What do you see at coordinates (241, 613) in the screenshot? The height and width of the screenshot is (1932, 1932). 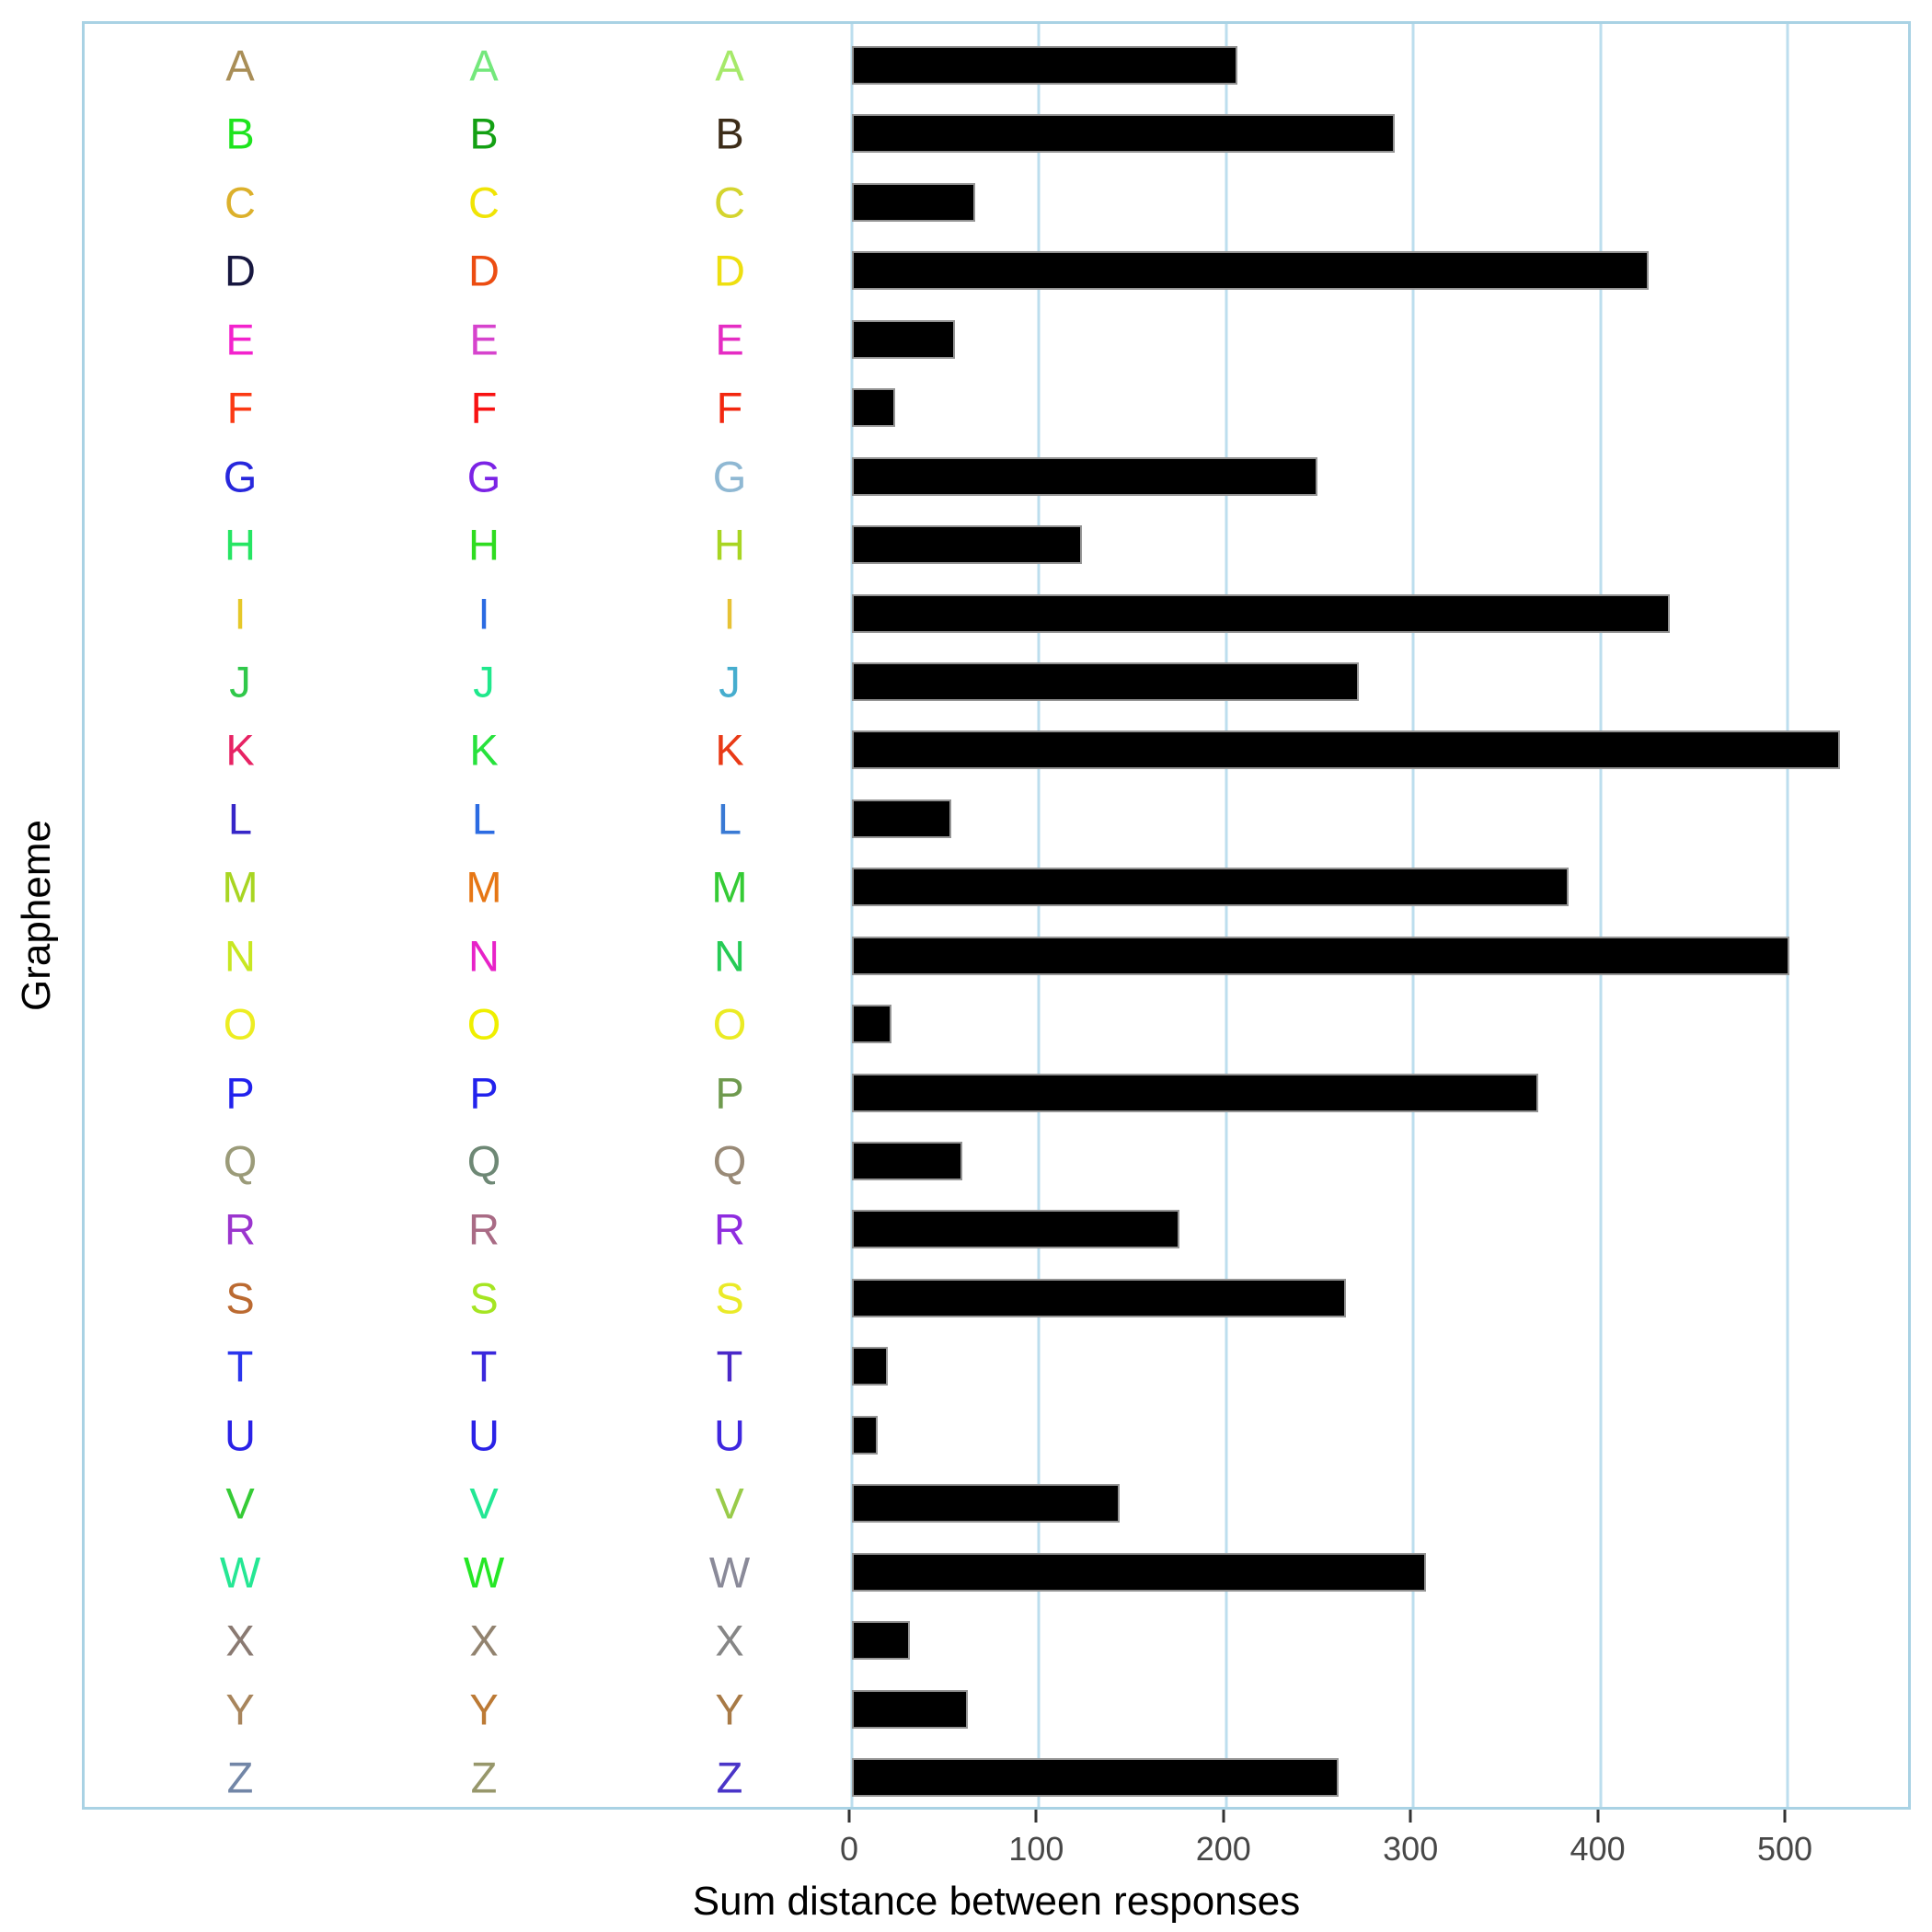 I see `grapheme-letter-i-col1: I` at bounding box center [241, 613].